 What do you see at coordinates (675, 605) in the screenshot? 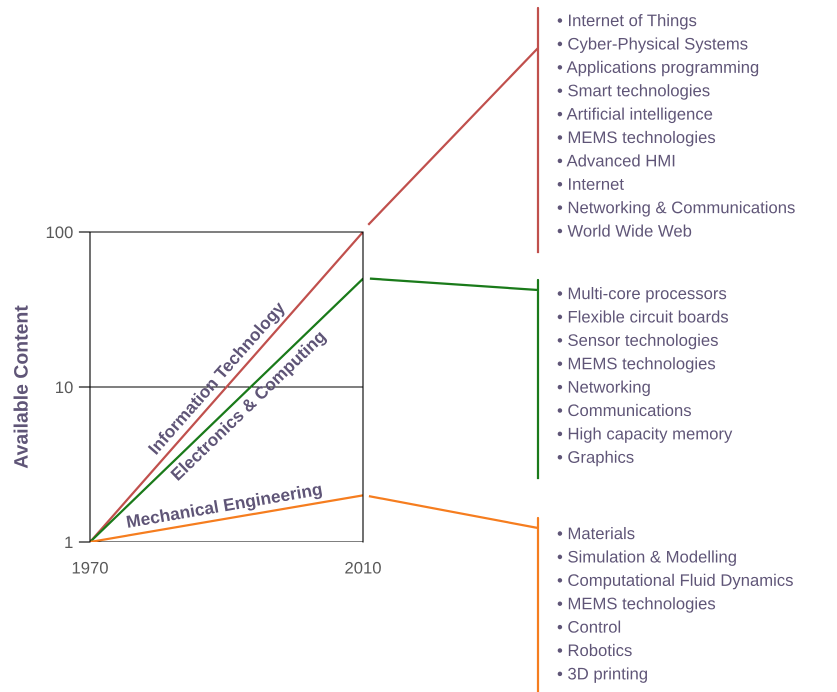
I see `text: • Materials • Simulation & Modelling • Computational Fluid Dynamics • MEMS technologies • Control • Robotics • 3D printing` at bounding box center [675, 605].